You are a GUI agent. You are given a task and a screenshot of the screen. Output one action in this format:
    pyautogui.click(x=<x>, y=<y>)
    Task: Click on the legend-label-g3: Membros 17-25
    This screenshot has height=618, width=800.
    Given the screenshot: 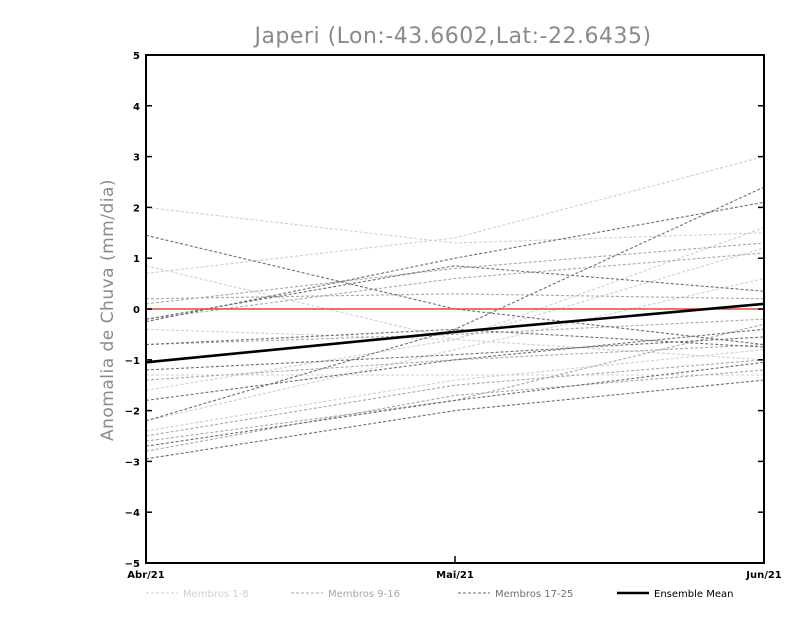 What is the action you would take?
    pyautogui.click(x=534, y=594)
    